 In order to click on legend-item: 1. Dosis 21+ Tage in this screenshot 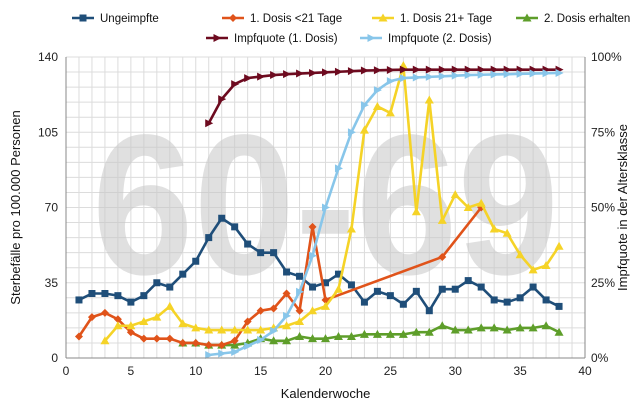, I will do `click(432, 19)`.